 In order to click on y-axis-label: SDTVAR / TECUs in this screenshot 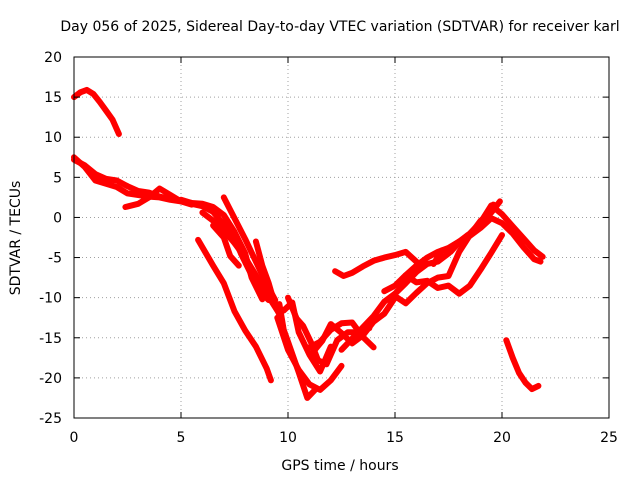, I will do `click(16, 238)`.